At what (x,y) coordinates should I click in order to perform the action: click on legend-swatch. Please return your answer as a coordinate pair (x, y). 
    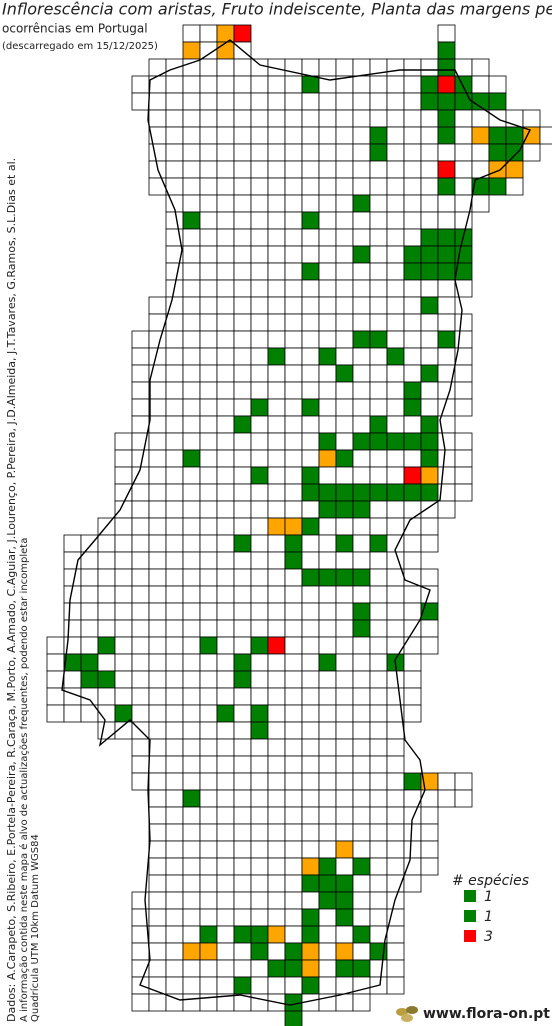
    Looking at the image, I should click on (470, 916).